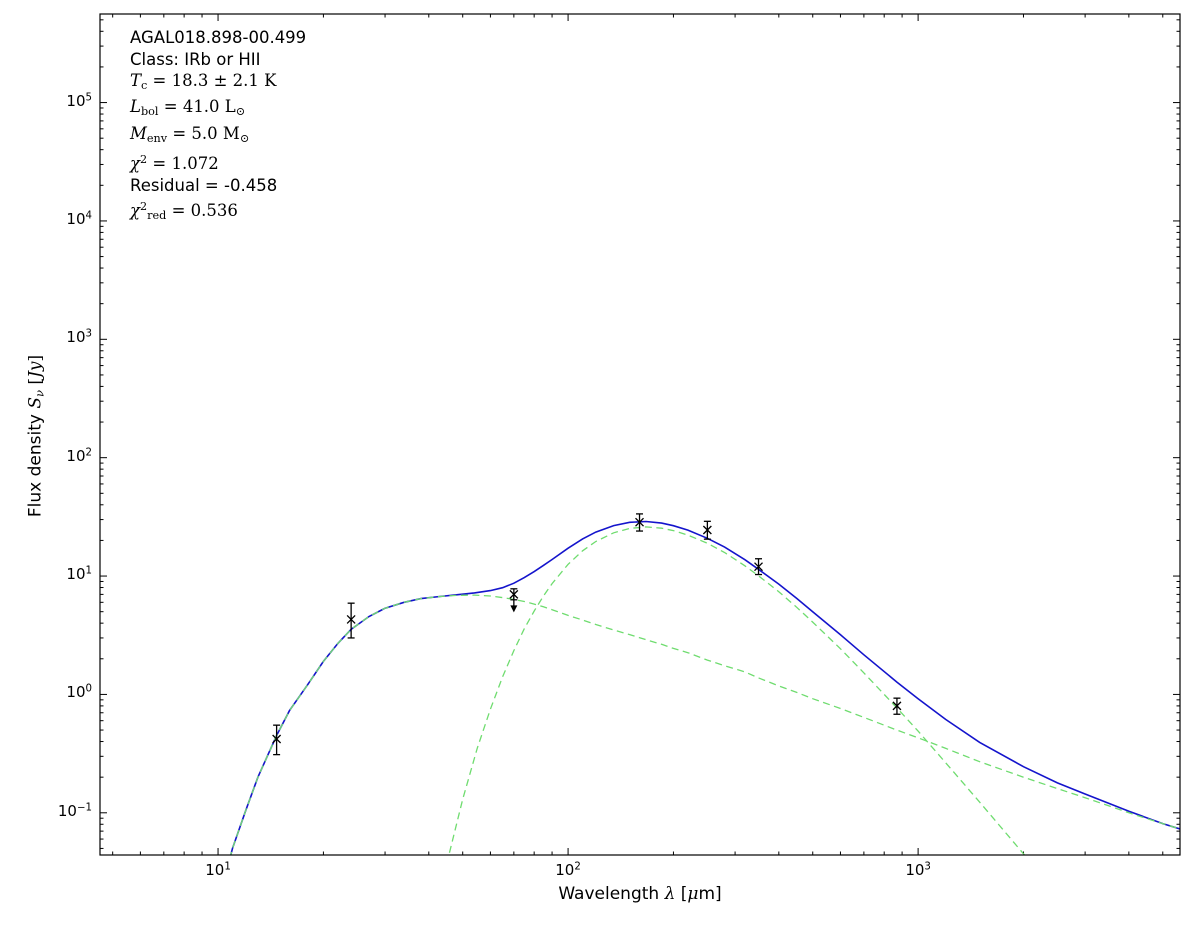 The image size is (1200, 933). Describe the element at coordinates (218, 870) in the screenshot. I see `x-tick-label: 101` at that location.